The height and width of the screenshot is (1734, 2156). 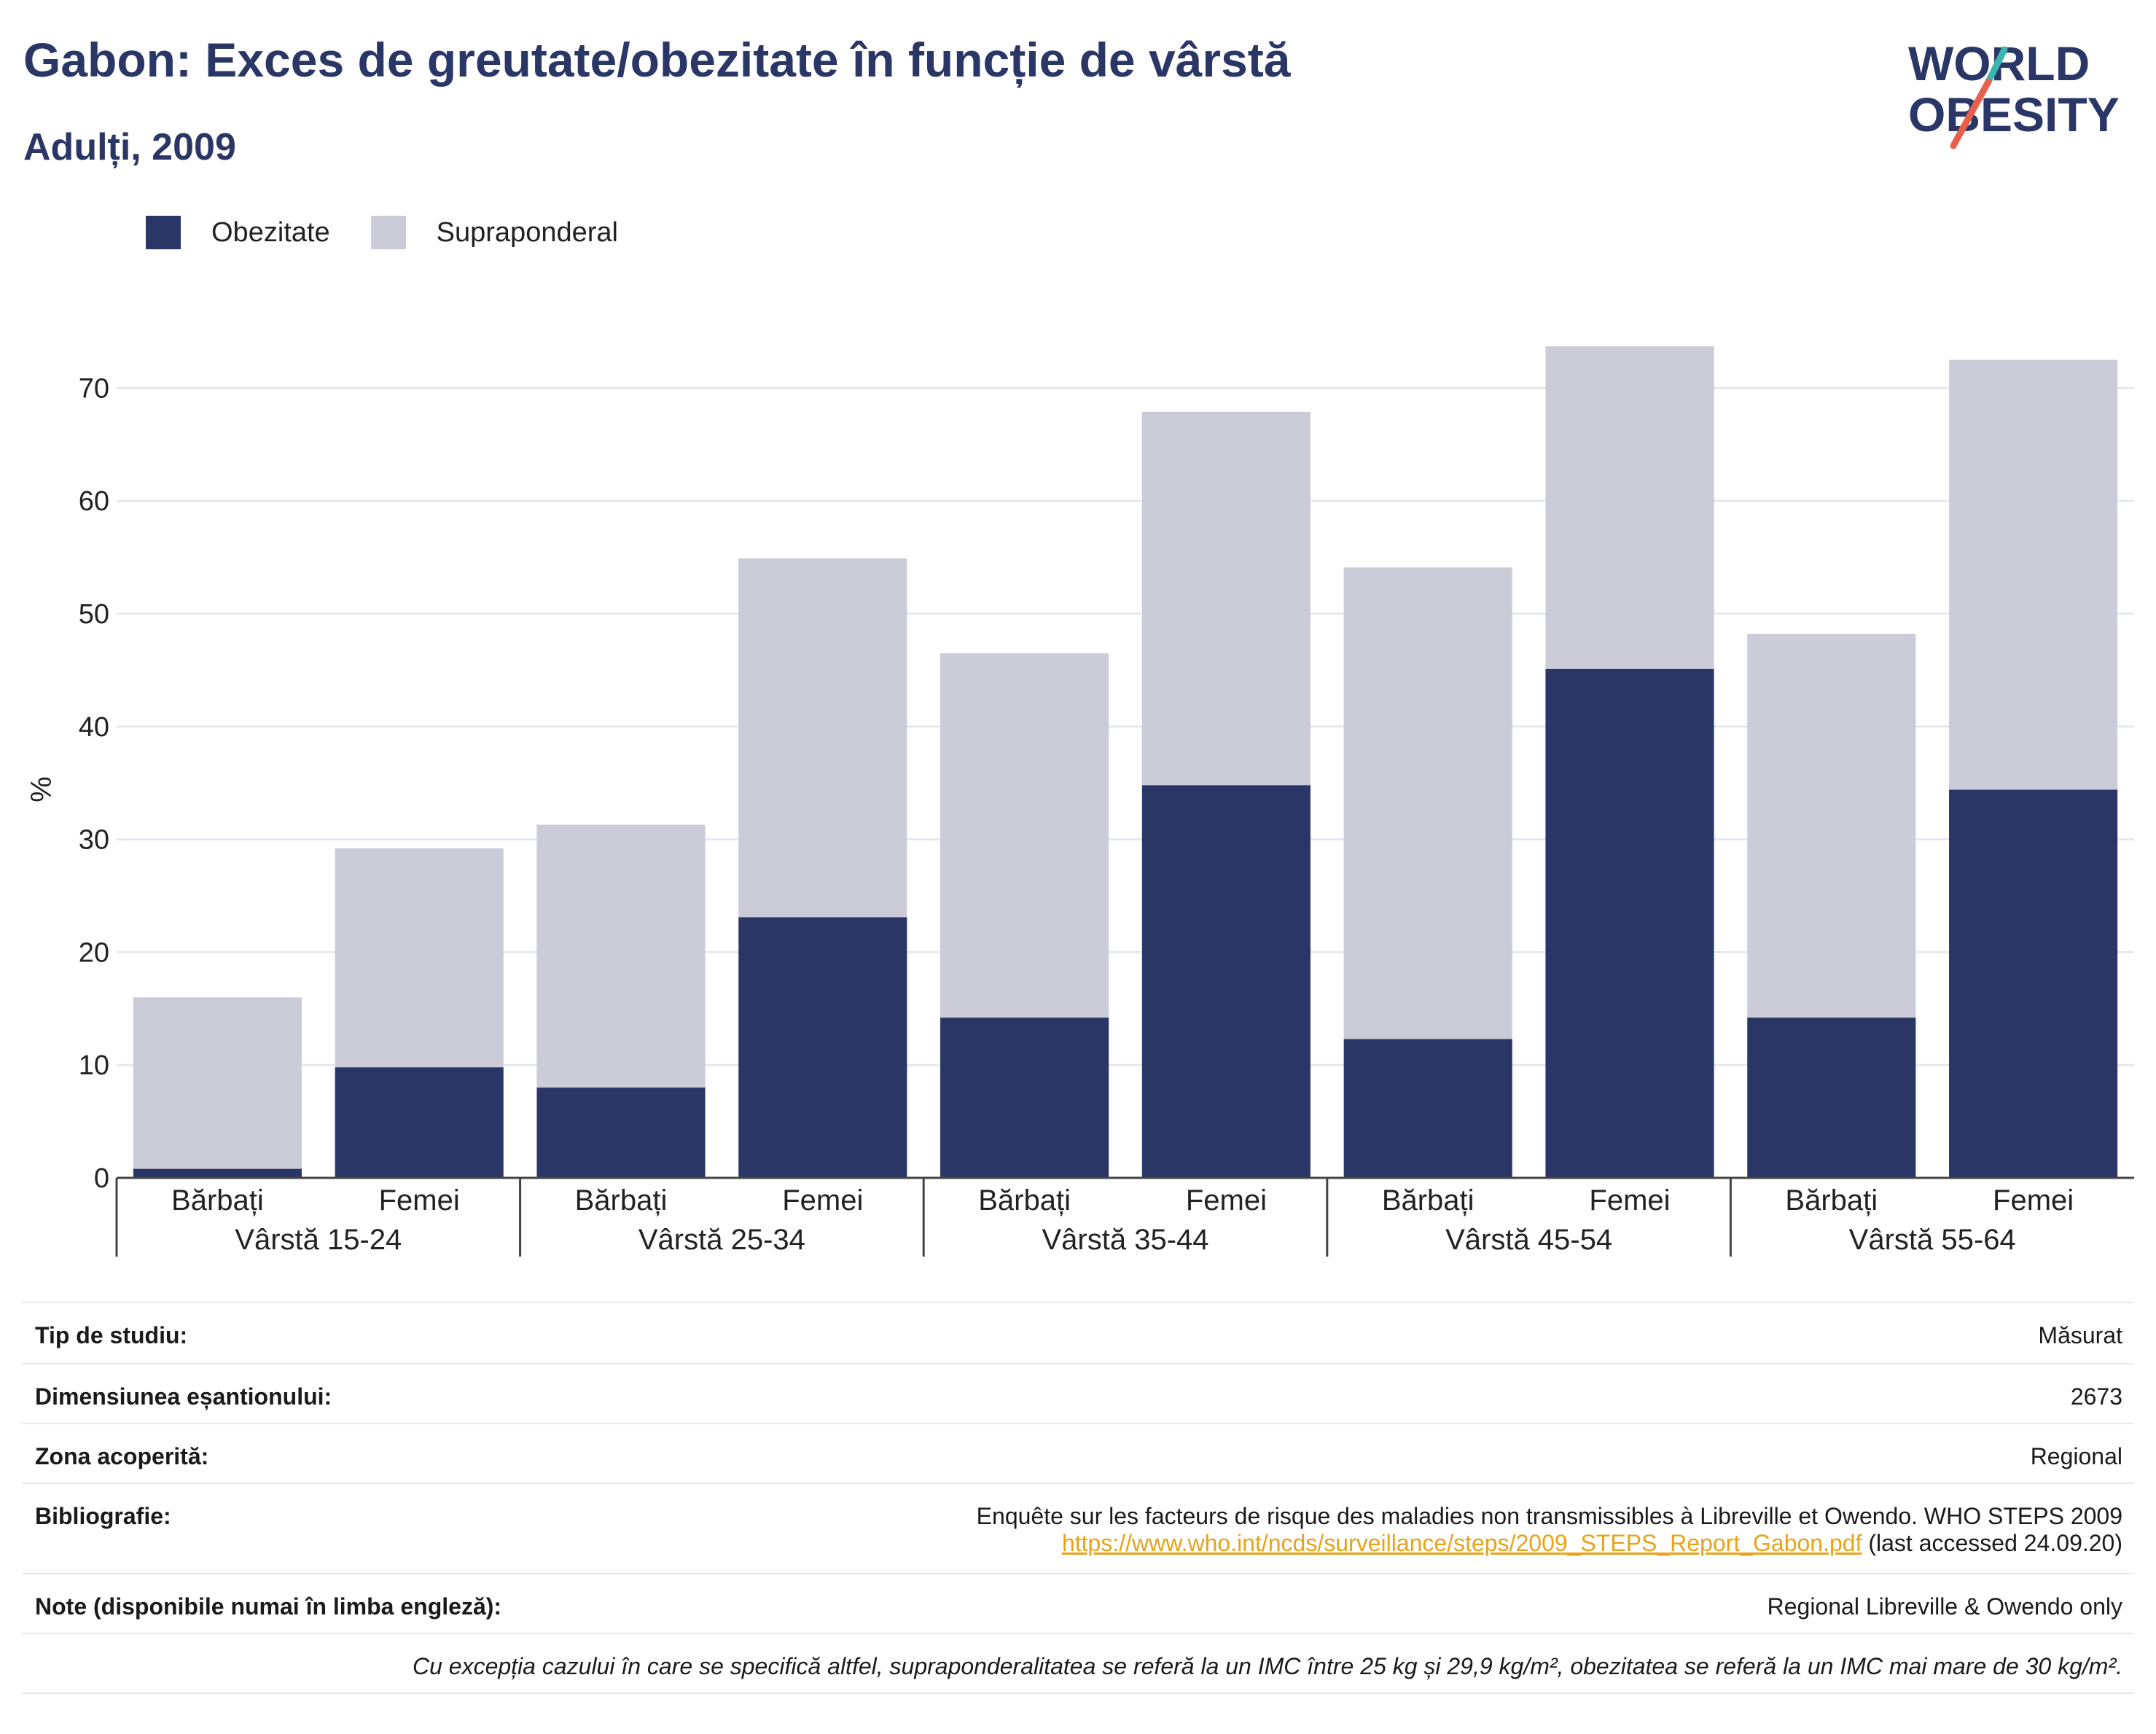 I want to click on y-tick-label: 60, so click(x=94, y=502).